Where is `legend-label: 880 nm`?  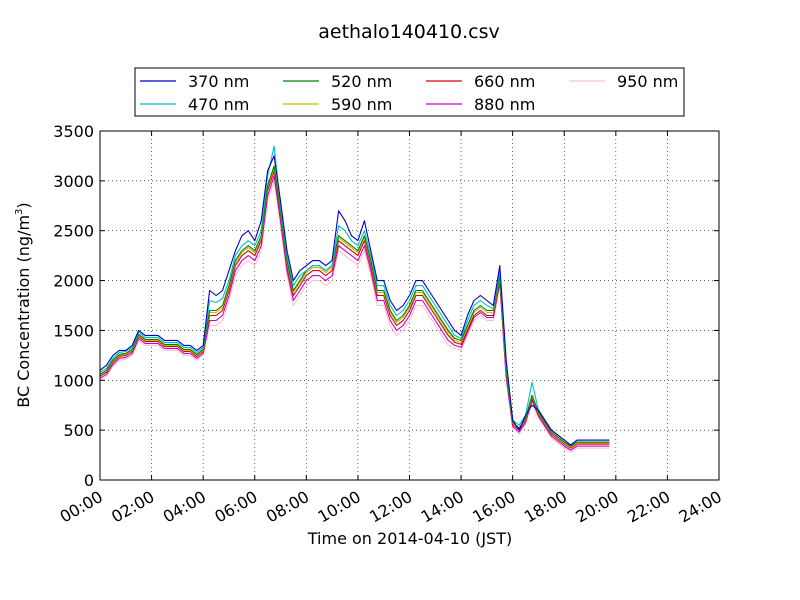 legend-label: 880 nm is located at coordinates (504, 104).